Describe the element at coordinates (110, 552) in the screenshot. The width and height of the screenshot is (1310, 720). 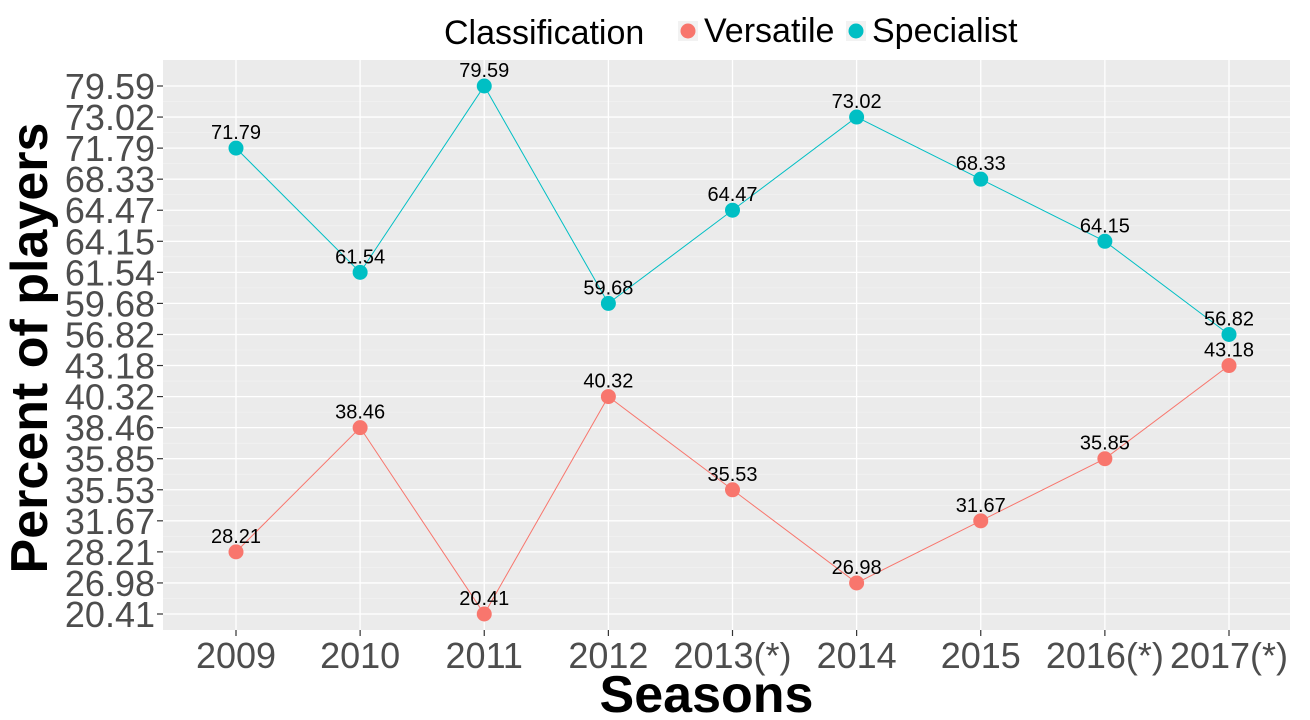
I see `y-tick-label: 28.21` at that location.